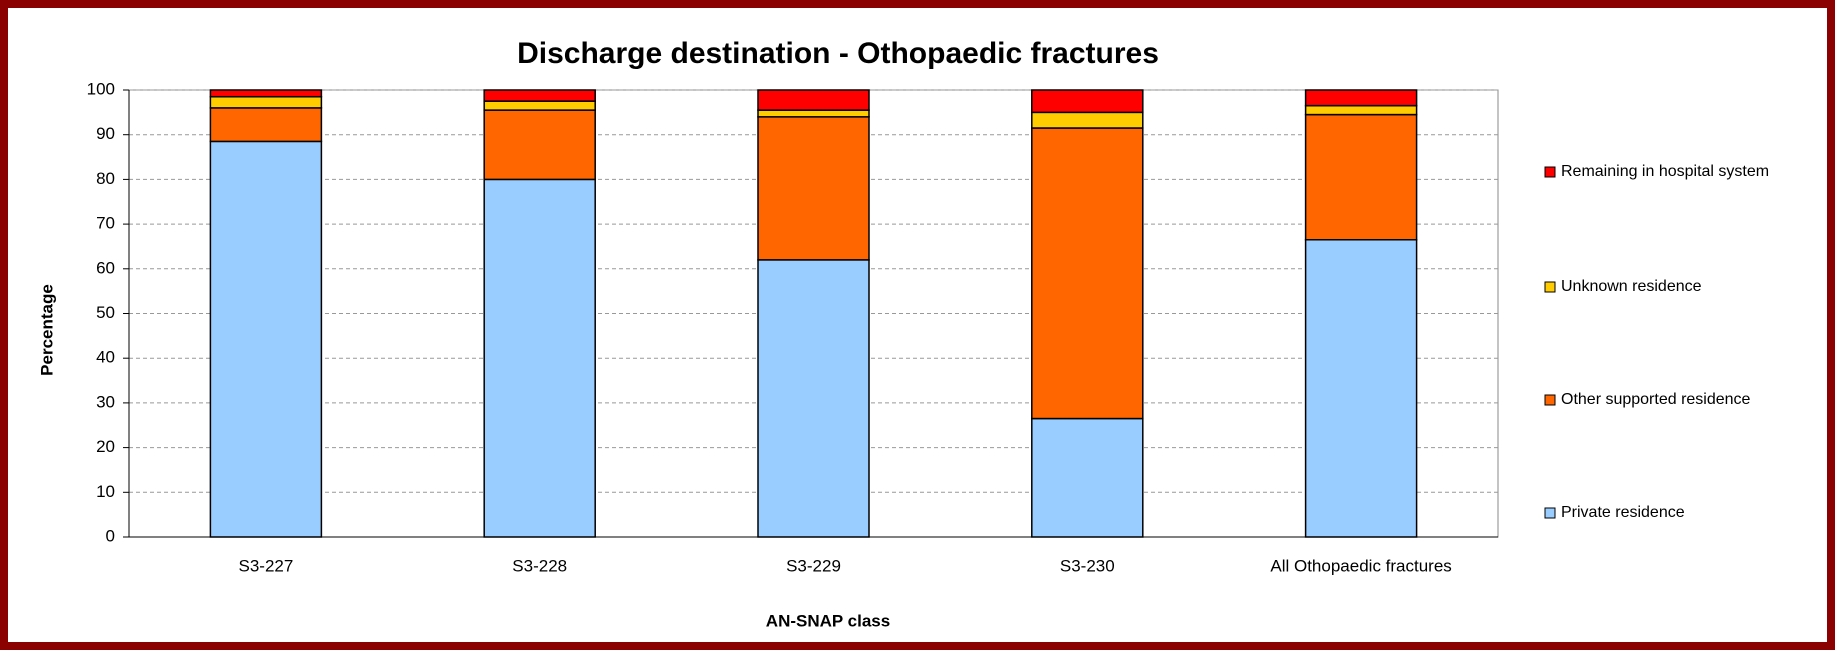 The image size is (1835, 650). I want to click on x-tick-label: S3-230, so click(1087, 565).